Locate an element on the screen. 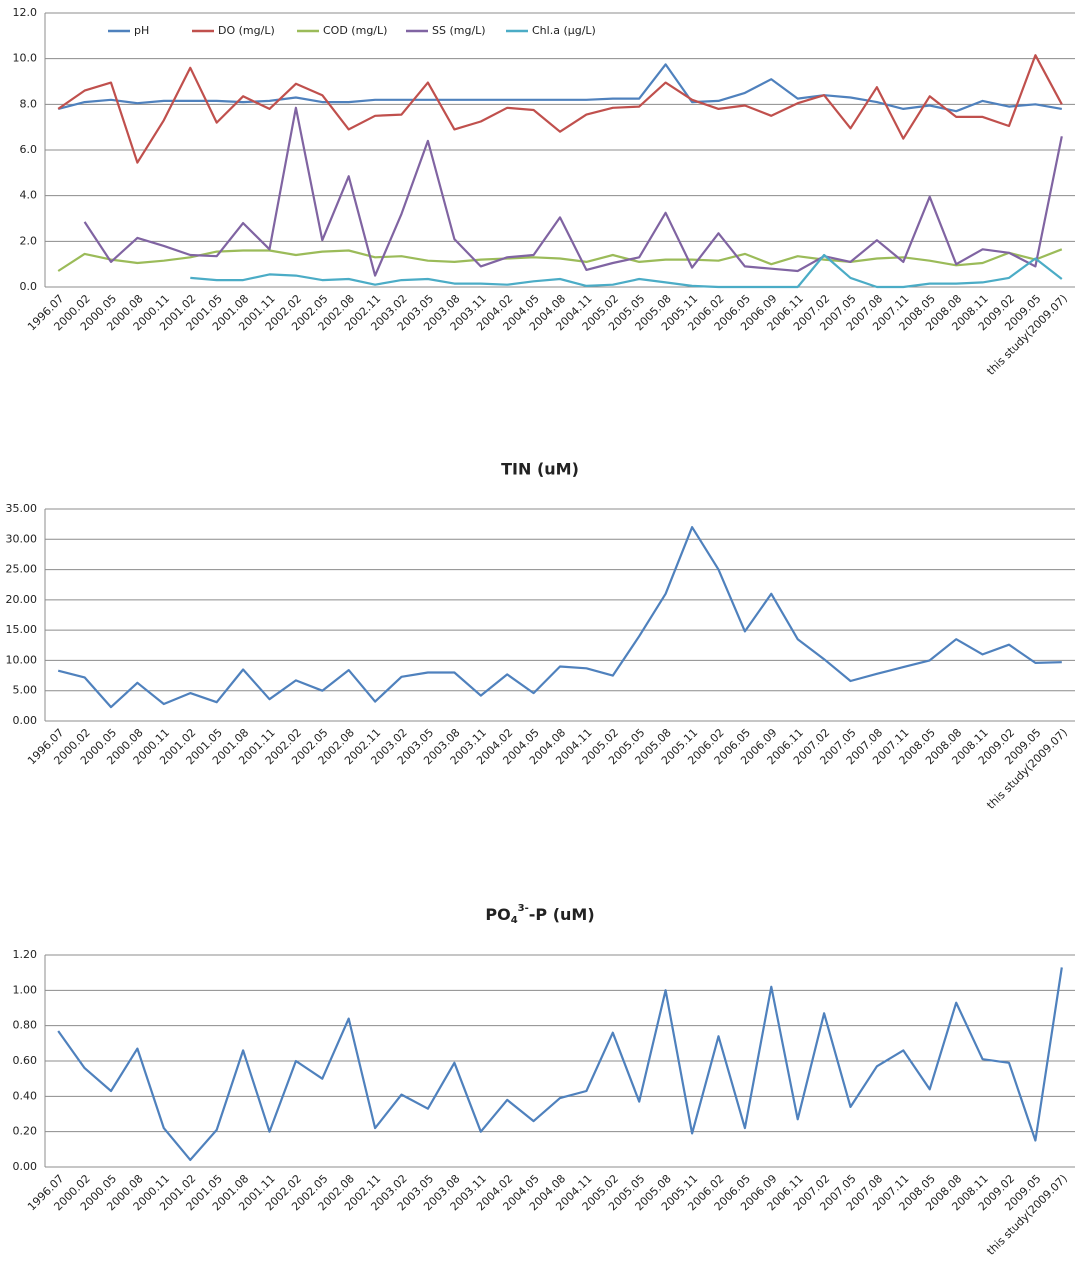 Image resolution: width=1079 pixels, height=1275 pixels. legend-label: pH is located at coordinates (141, 30).